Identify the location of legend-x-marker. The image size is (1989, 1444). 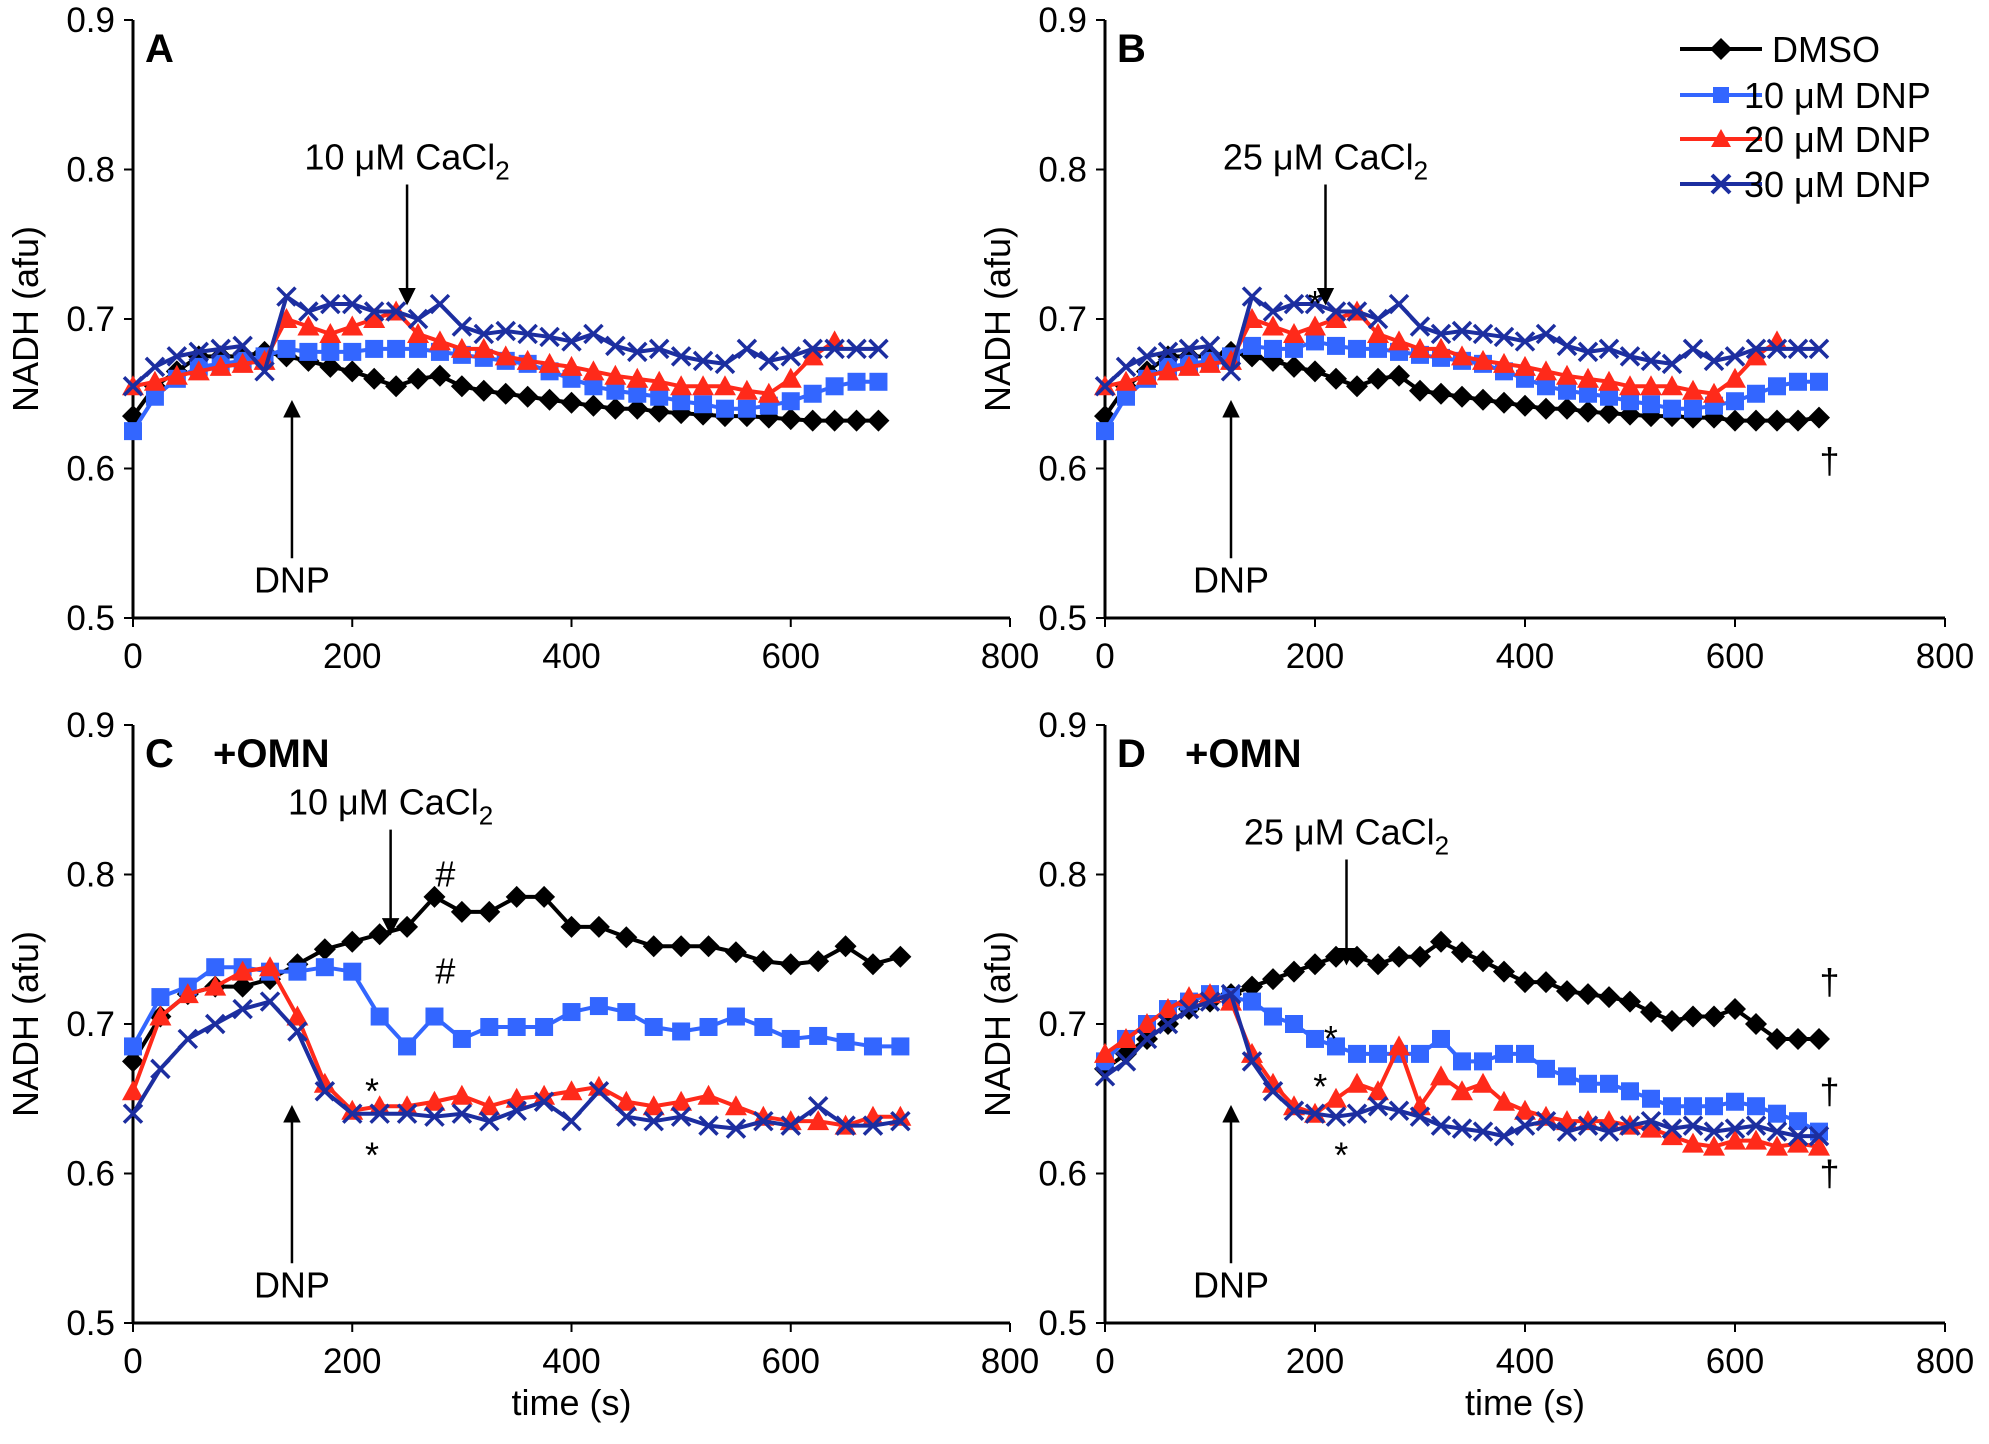
(1721, 184).